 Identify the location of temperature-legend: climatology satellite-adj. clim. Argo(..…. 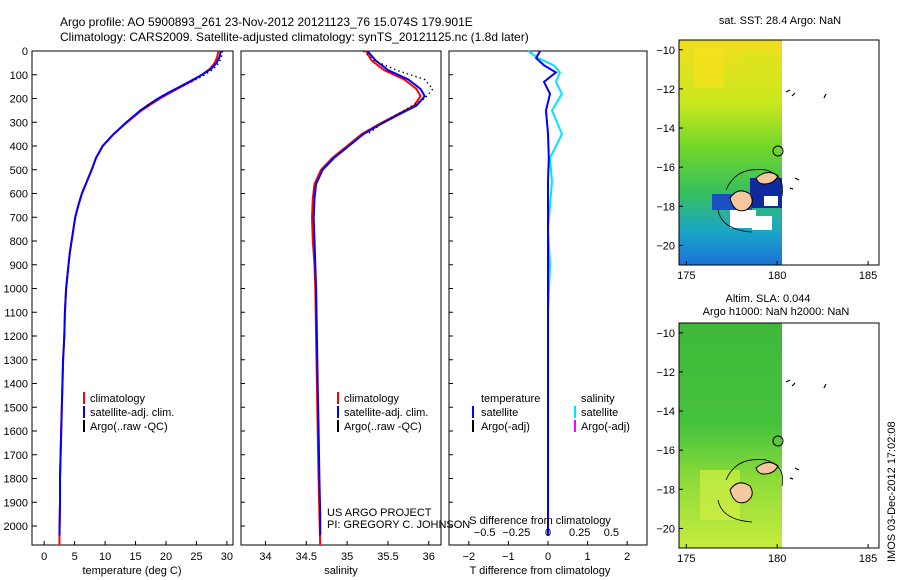
(128, 412).